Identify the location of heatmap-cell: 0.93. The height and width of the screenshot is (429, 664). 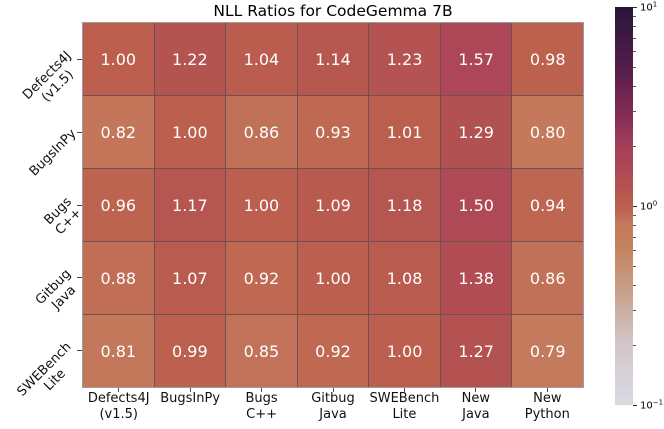
(333, 132).